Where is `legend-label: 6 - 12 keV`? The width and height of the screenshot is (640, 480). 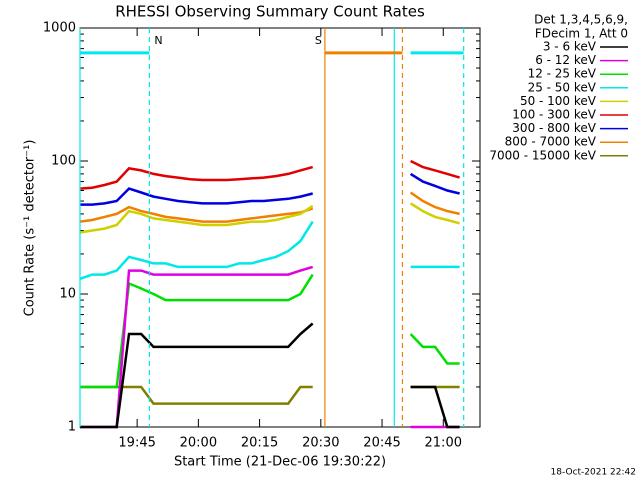
legend-label: 6 - 12 keV is located at coordinates (566, 60).